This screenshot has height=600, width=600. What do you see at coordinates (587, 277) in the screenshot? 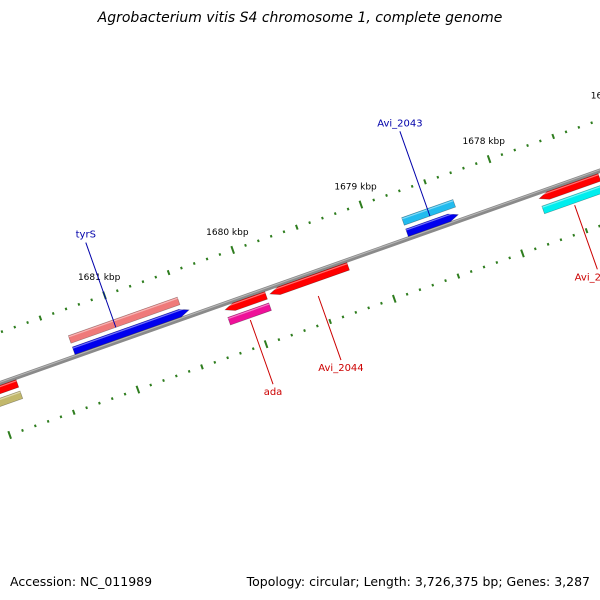
I see `gene-label: Avi_2042` at bounding box center [587, 277].